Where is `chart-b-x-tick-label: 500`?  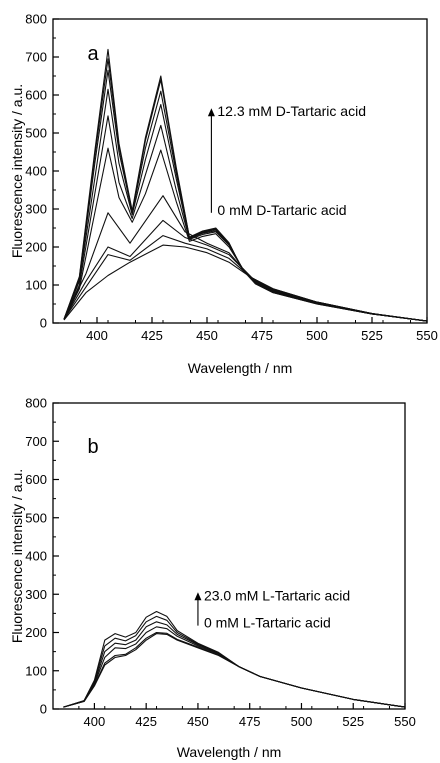
chart-b-x-tick-label: 500 is located at coordinates (302, 721).